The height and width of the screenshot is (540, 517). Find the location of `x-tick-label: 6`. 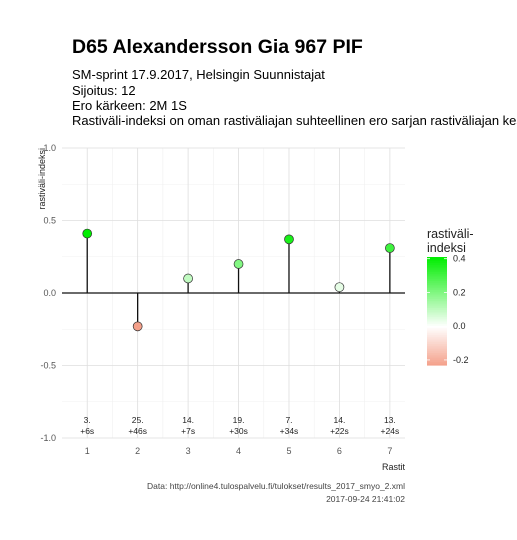

x-tick-label: 6 is located at coordinates (339, 451).